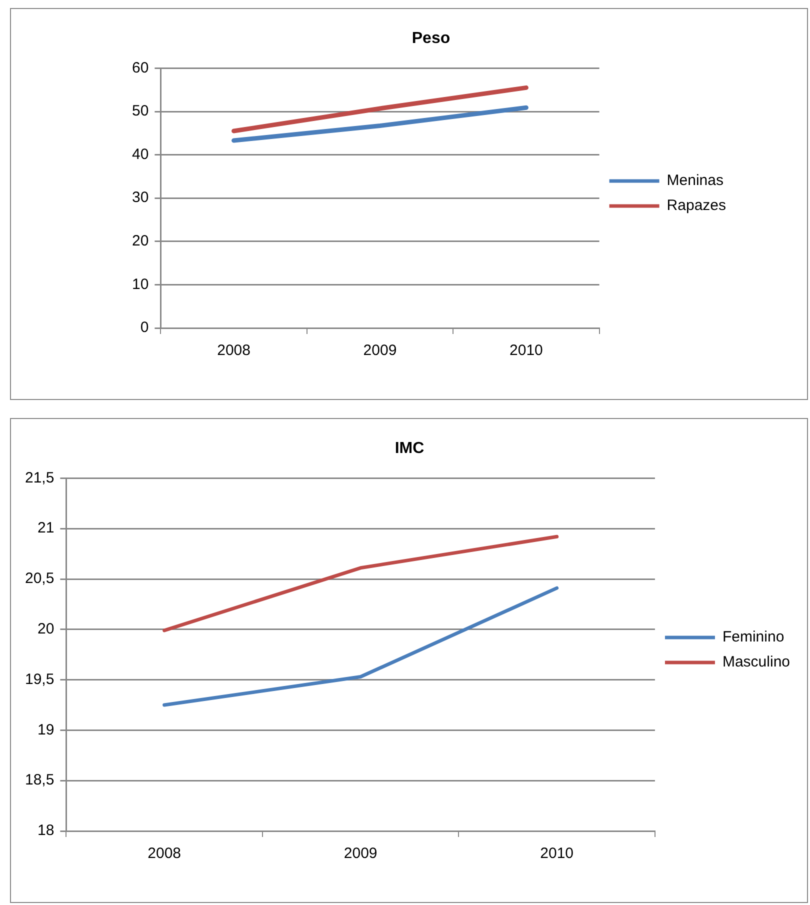 This screenshot has width=810, height=905. I want to click on y-tick-label: 30, so click(140, 197).